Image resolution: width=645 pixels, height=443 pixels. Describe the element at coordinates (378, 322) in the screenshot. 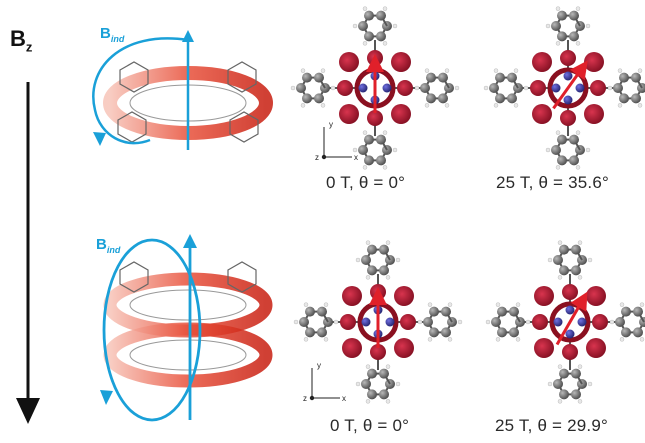

I see `molecule-bottom-left` at that location.